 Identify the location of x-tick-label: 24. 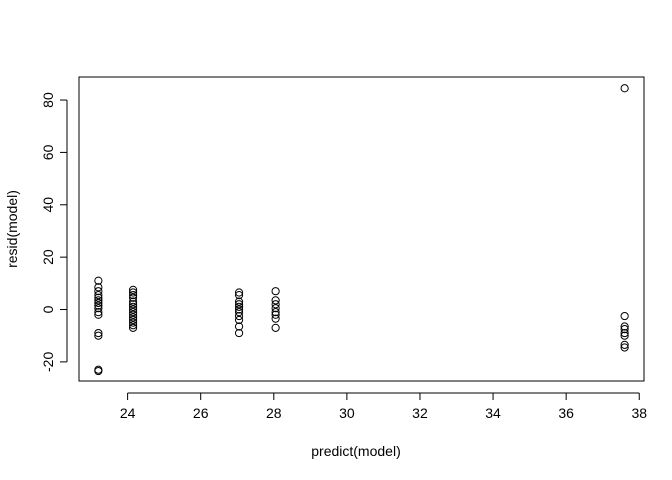
(128, 413).